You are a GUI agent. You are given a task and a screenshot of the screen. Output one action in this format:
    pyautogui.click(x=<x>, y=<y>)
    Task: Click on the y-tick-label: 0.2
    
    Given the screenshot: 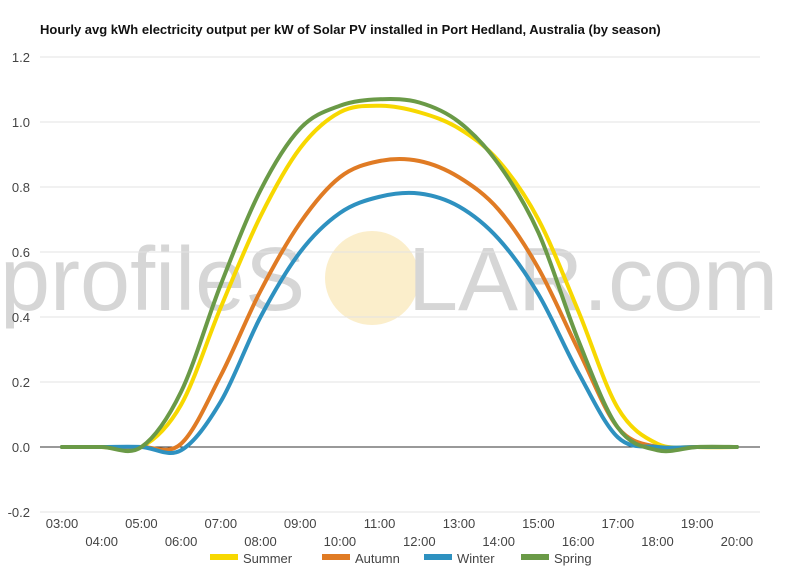 What is the action you would take?
    pyautogui.click(x=21, y=382)
    